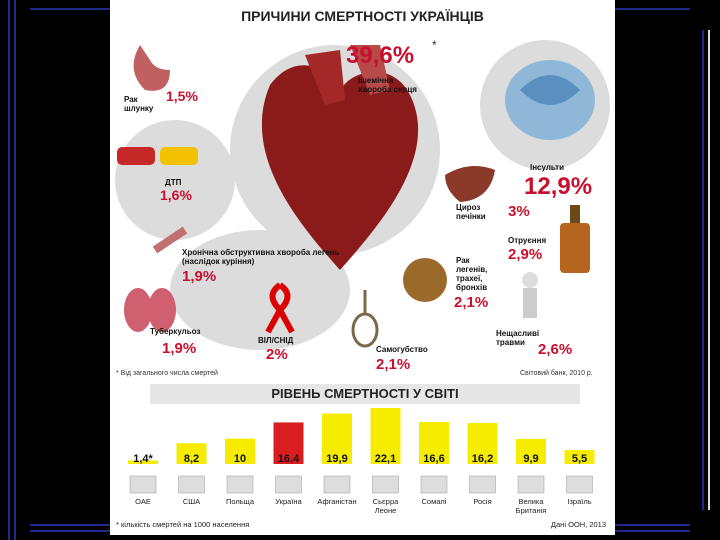 The width and height of the screenshot is (720, 540). What do you see at coordinates (530, 459) in the screenshot?
I see `bar-value-label: 9,9` at bounding box center [530, 459].